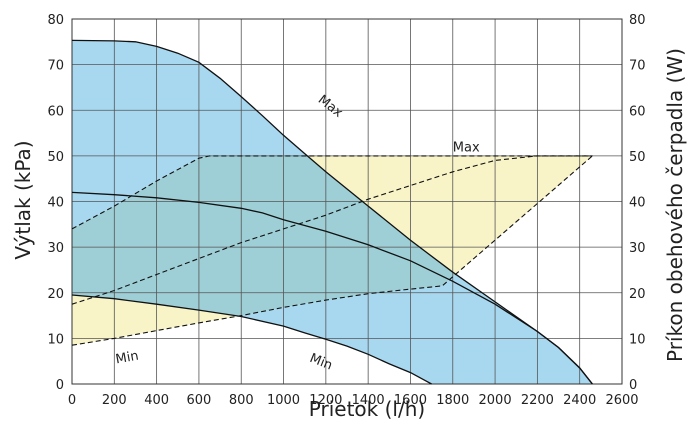 The image size is (694, 425). I want to click on y2-tick-6: 60, so click(637, 111).